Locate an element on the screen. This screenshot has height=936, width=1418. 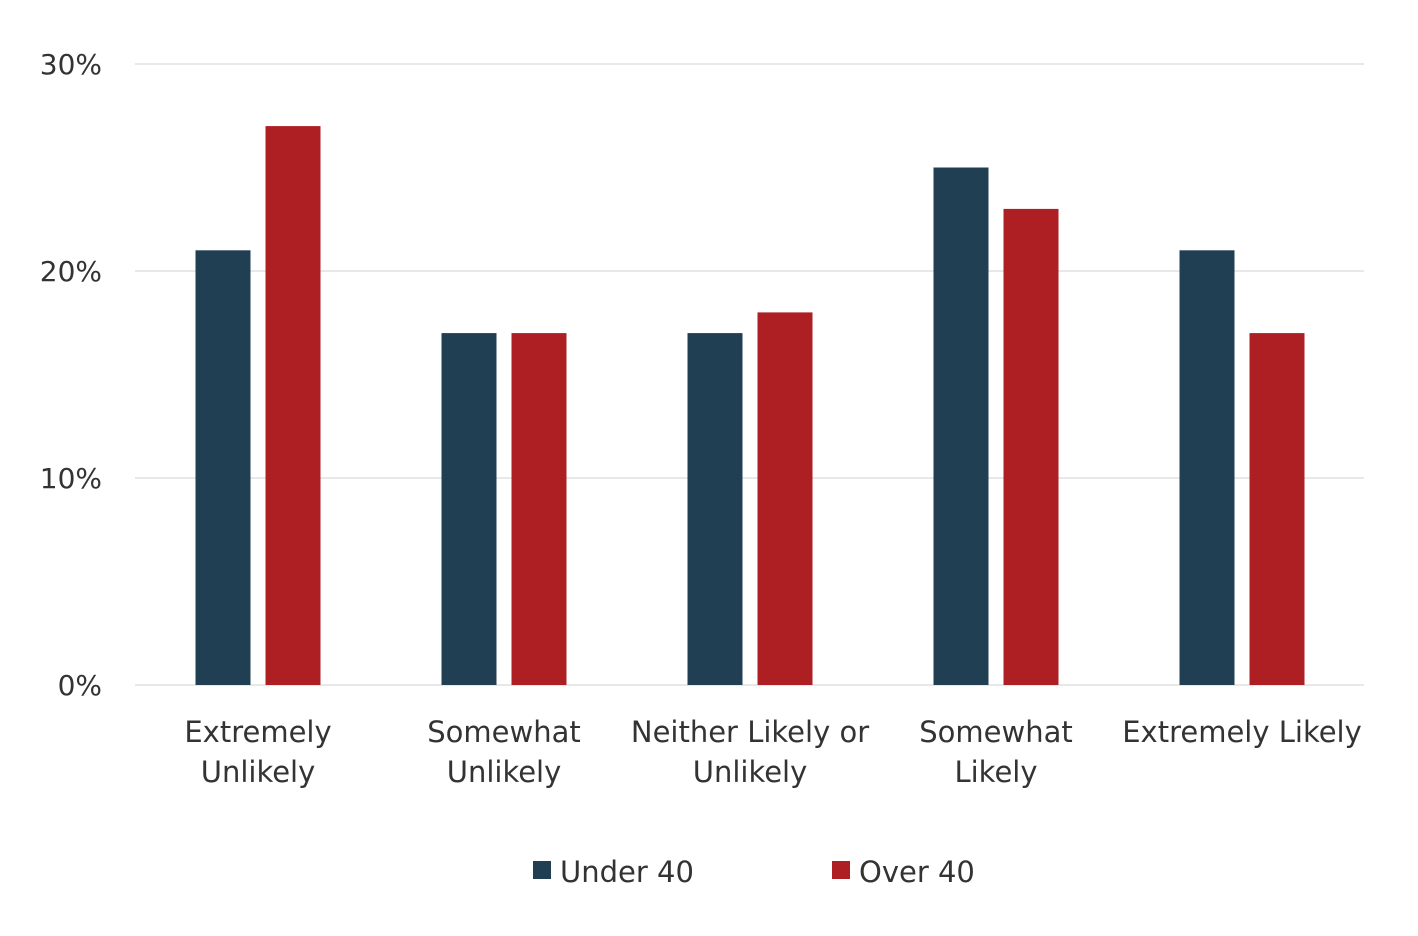
x-category-label: Neither Likely or Unlikely is located at coordinates (750, 752).